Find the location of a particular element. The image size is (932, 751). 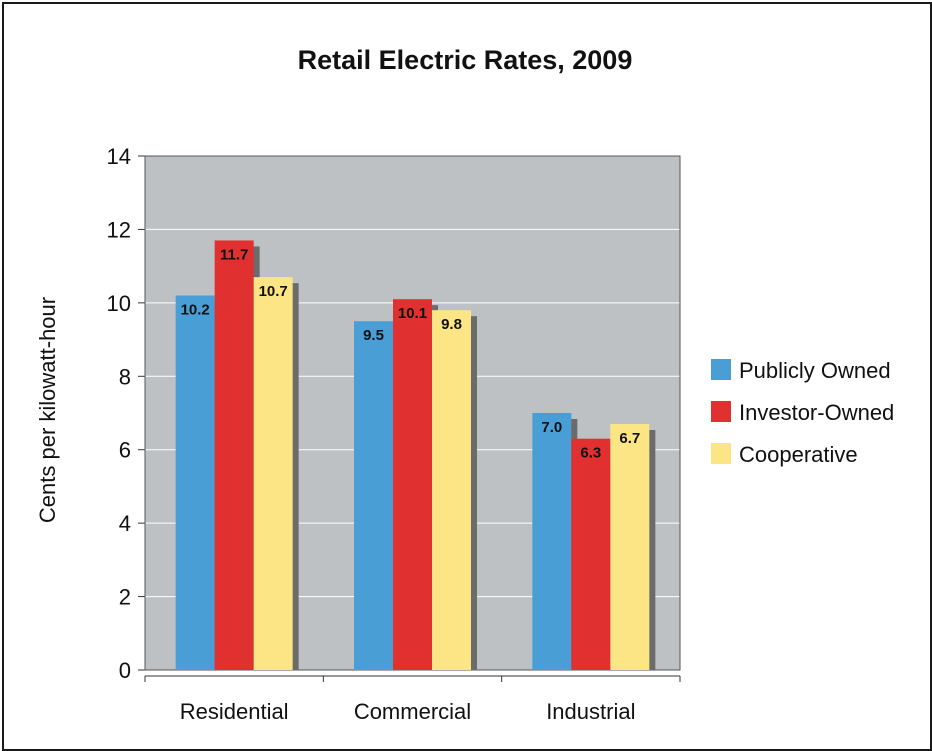

legend-label: Publicly Owned is located at coordinates (815, 370).